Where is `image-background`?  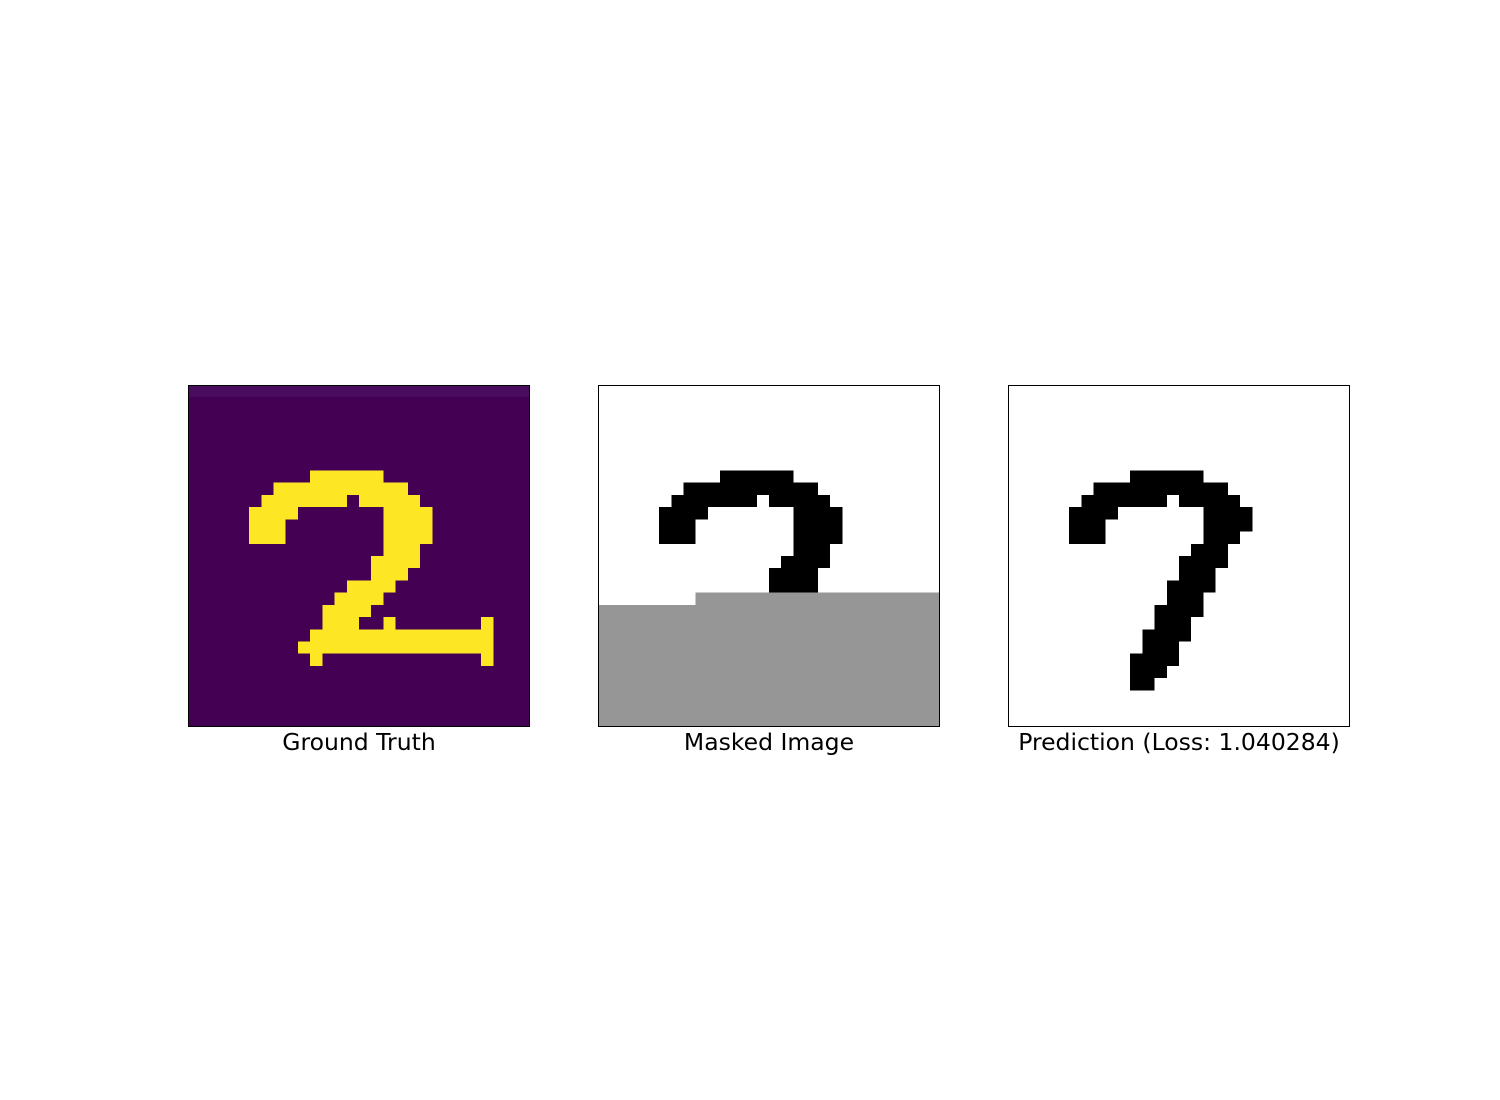 image-background is located at coordinates (359, 556).